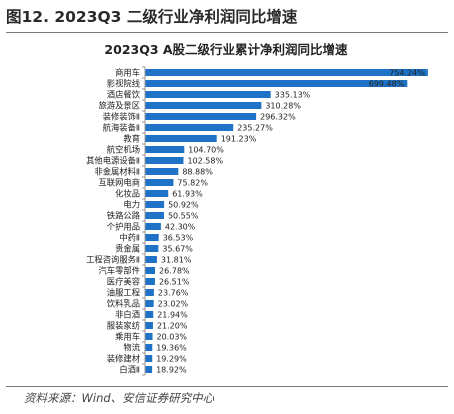 The height and width of the screenshot is (414, 454). I want to click on source-note: 资料来源：Wind、安信证券研究中心, so click(119, 398).